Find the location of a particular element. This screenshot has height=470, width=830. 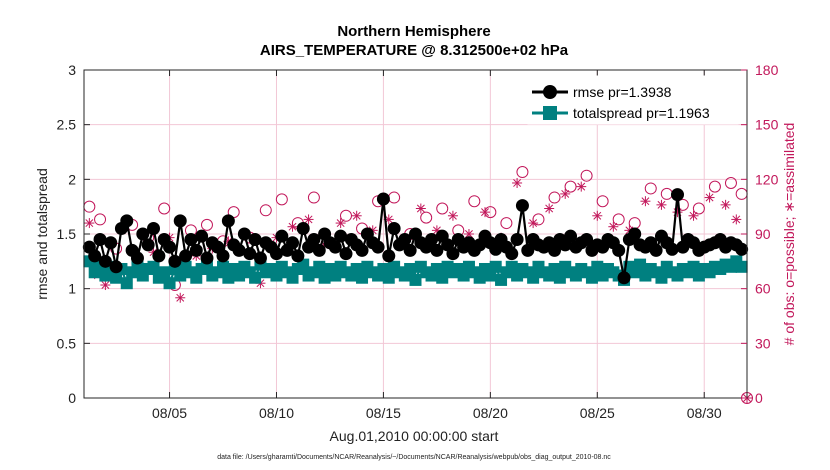

x-tick-label: 08/25 is located at coordinates (597, 413).